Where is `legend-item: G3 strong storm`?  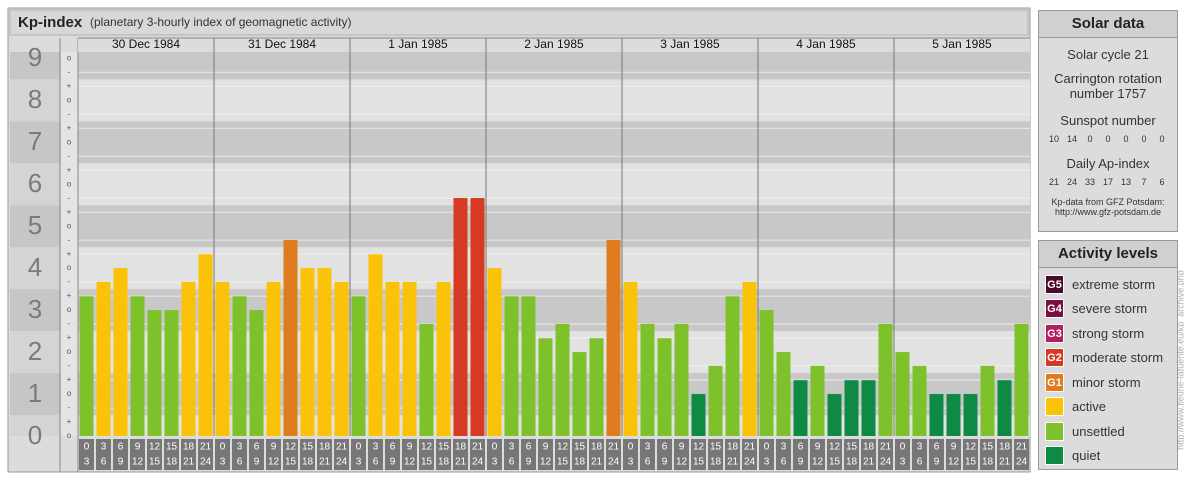 legend-item: G3 strong storm is located at coordinates (1108, 333).